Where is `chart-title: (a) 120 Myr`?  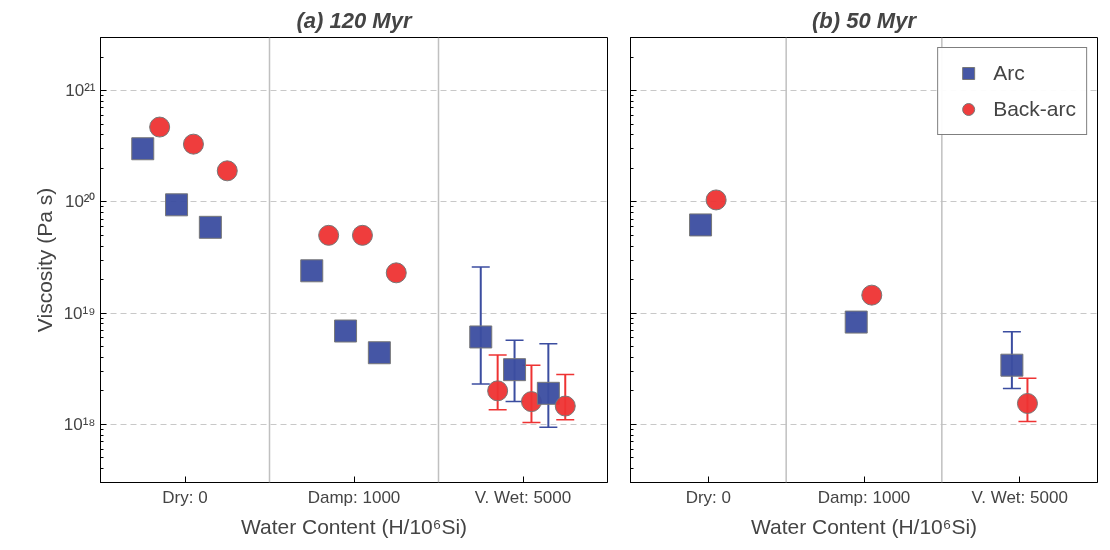 chart-title: (a) 120 Myr is located at coordinates (354, 20).